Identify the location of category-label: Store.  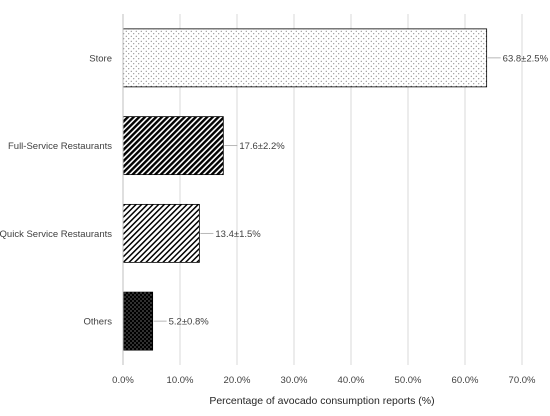
(100, 58).